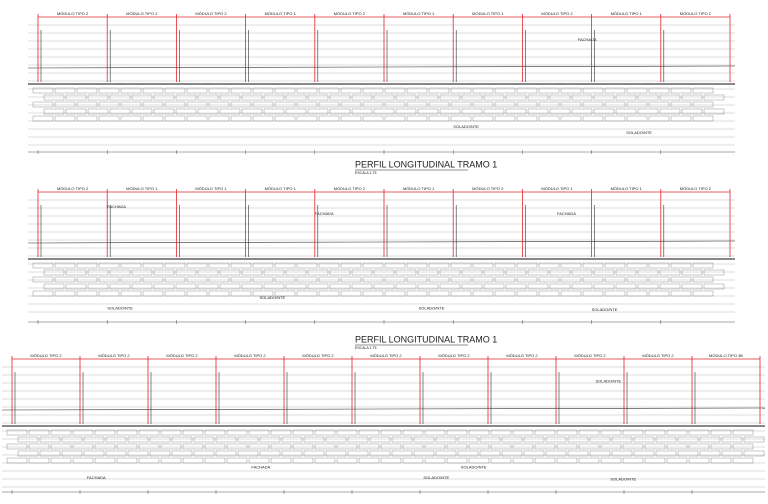 The image size is (768, 504). Describe the element at coordinates (726, 355) in the screenshot. I see `module-label: MÓDULO TIPO 3B` at that location.